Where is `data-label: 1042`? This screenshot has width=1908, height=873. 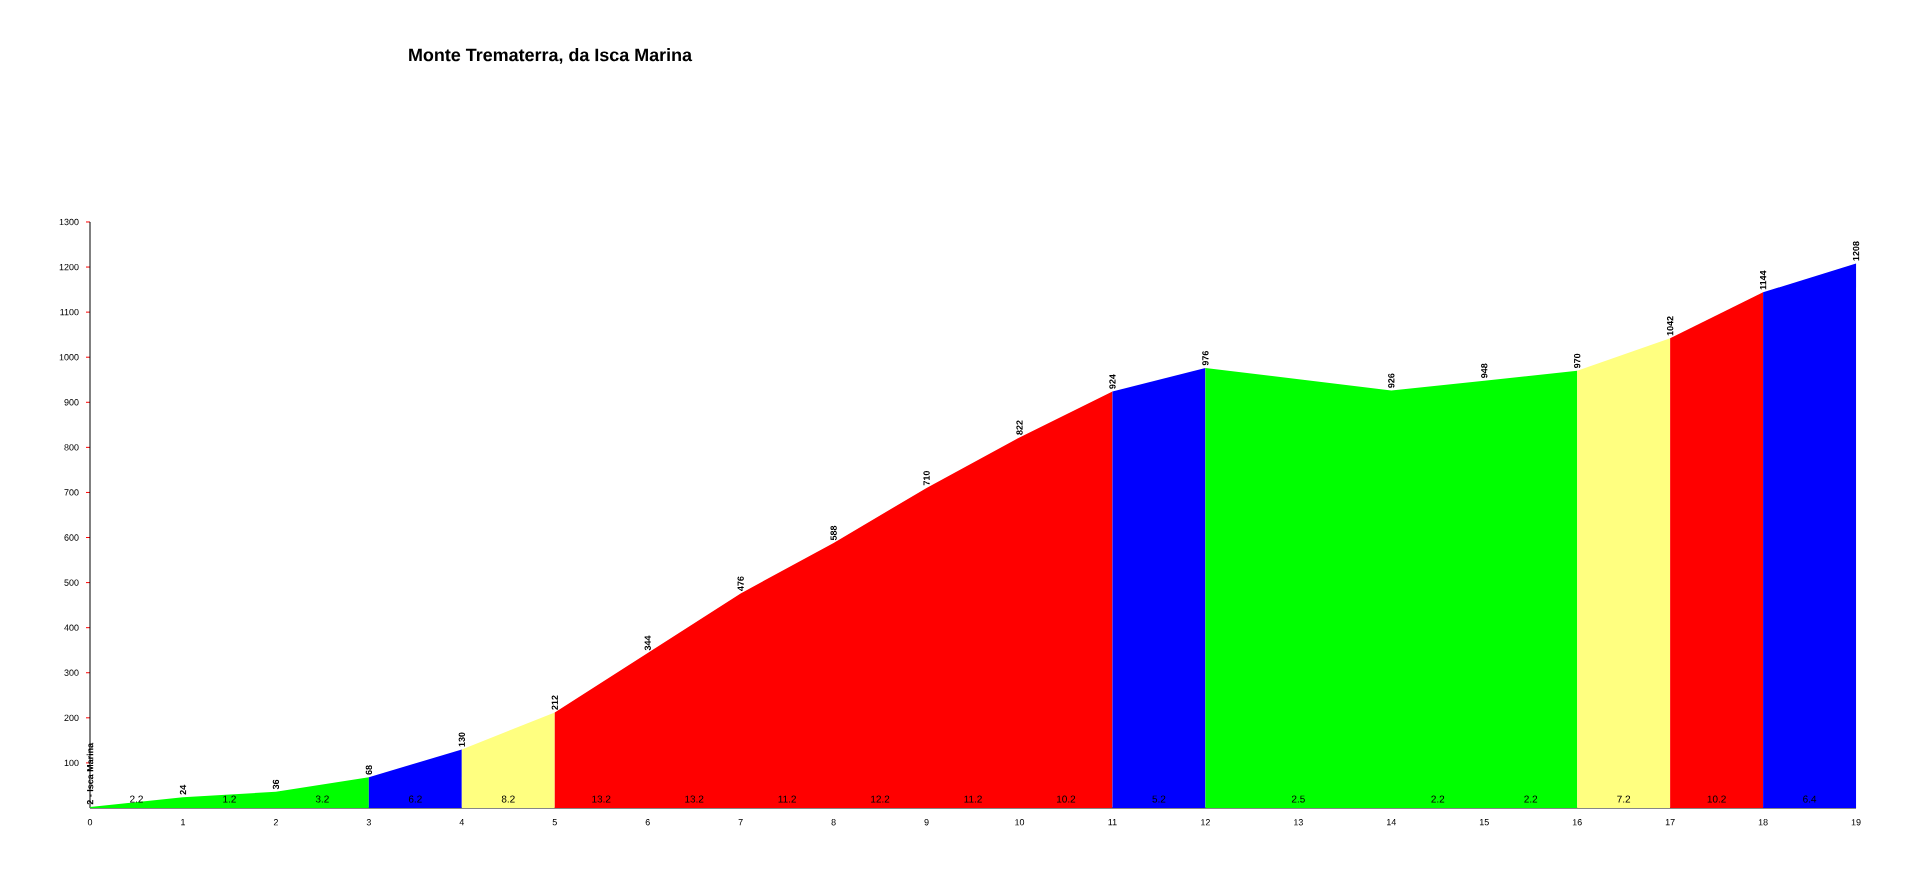 data-label: 1042 is located at coordinates (1670, 326).